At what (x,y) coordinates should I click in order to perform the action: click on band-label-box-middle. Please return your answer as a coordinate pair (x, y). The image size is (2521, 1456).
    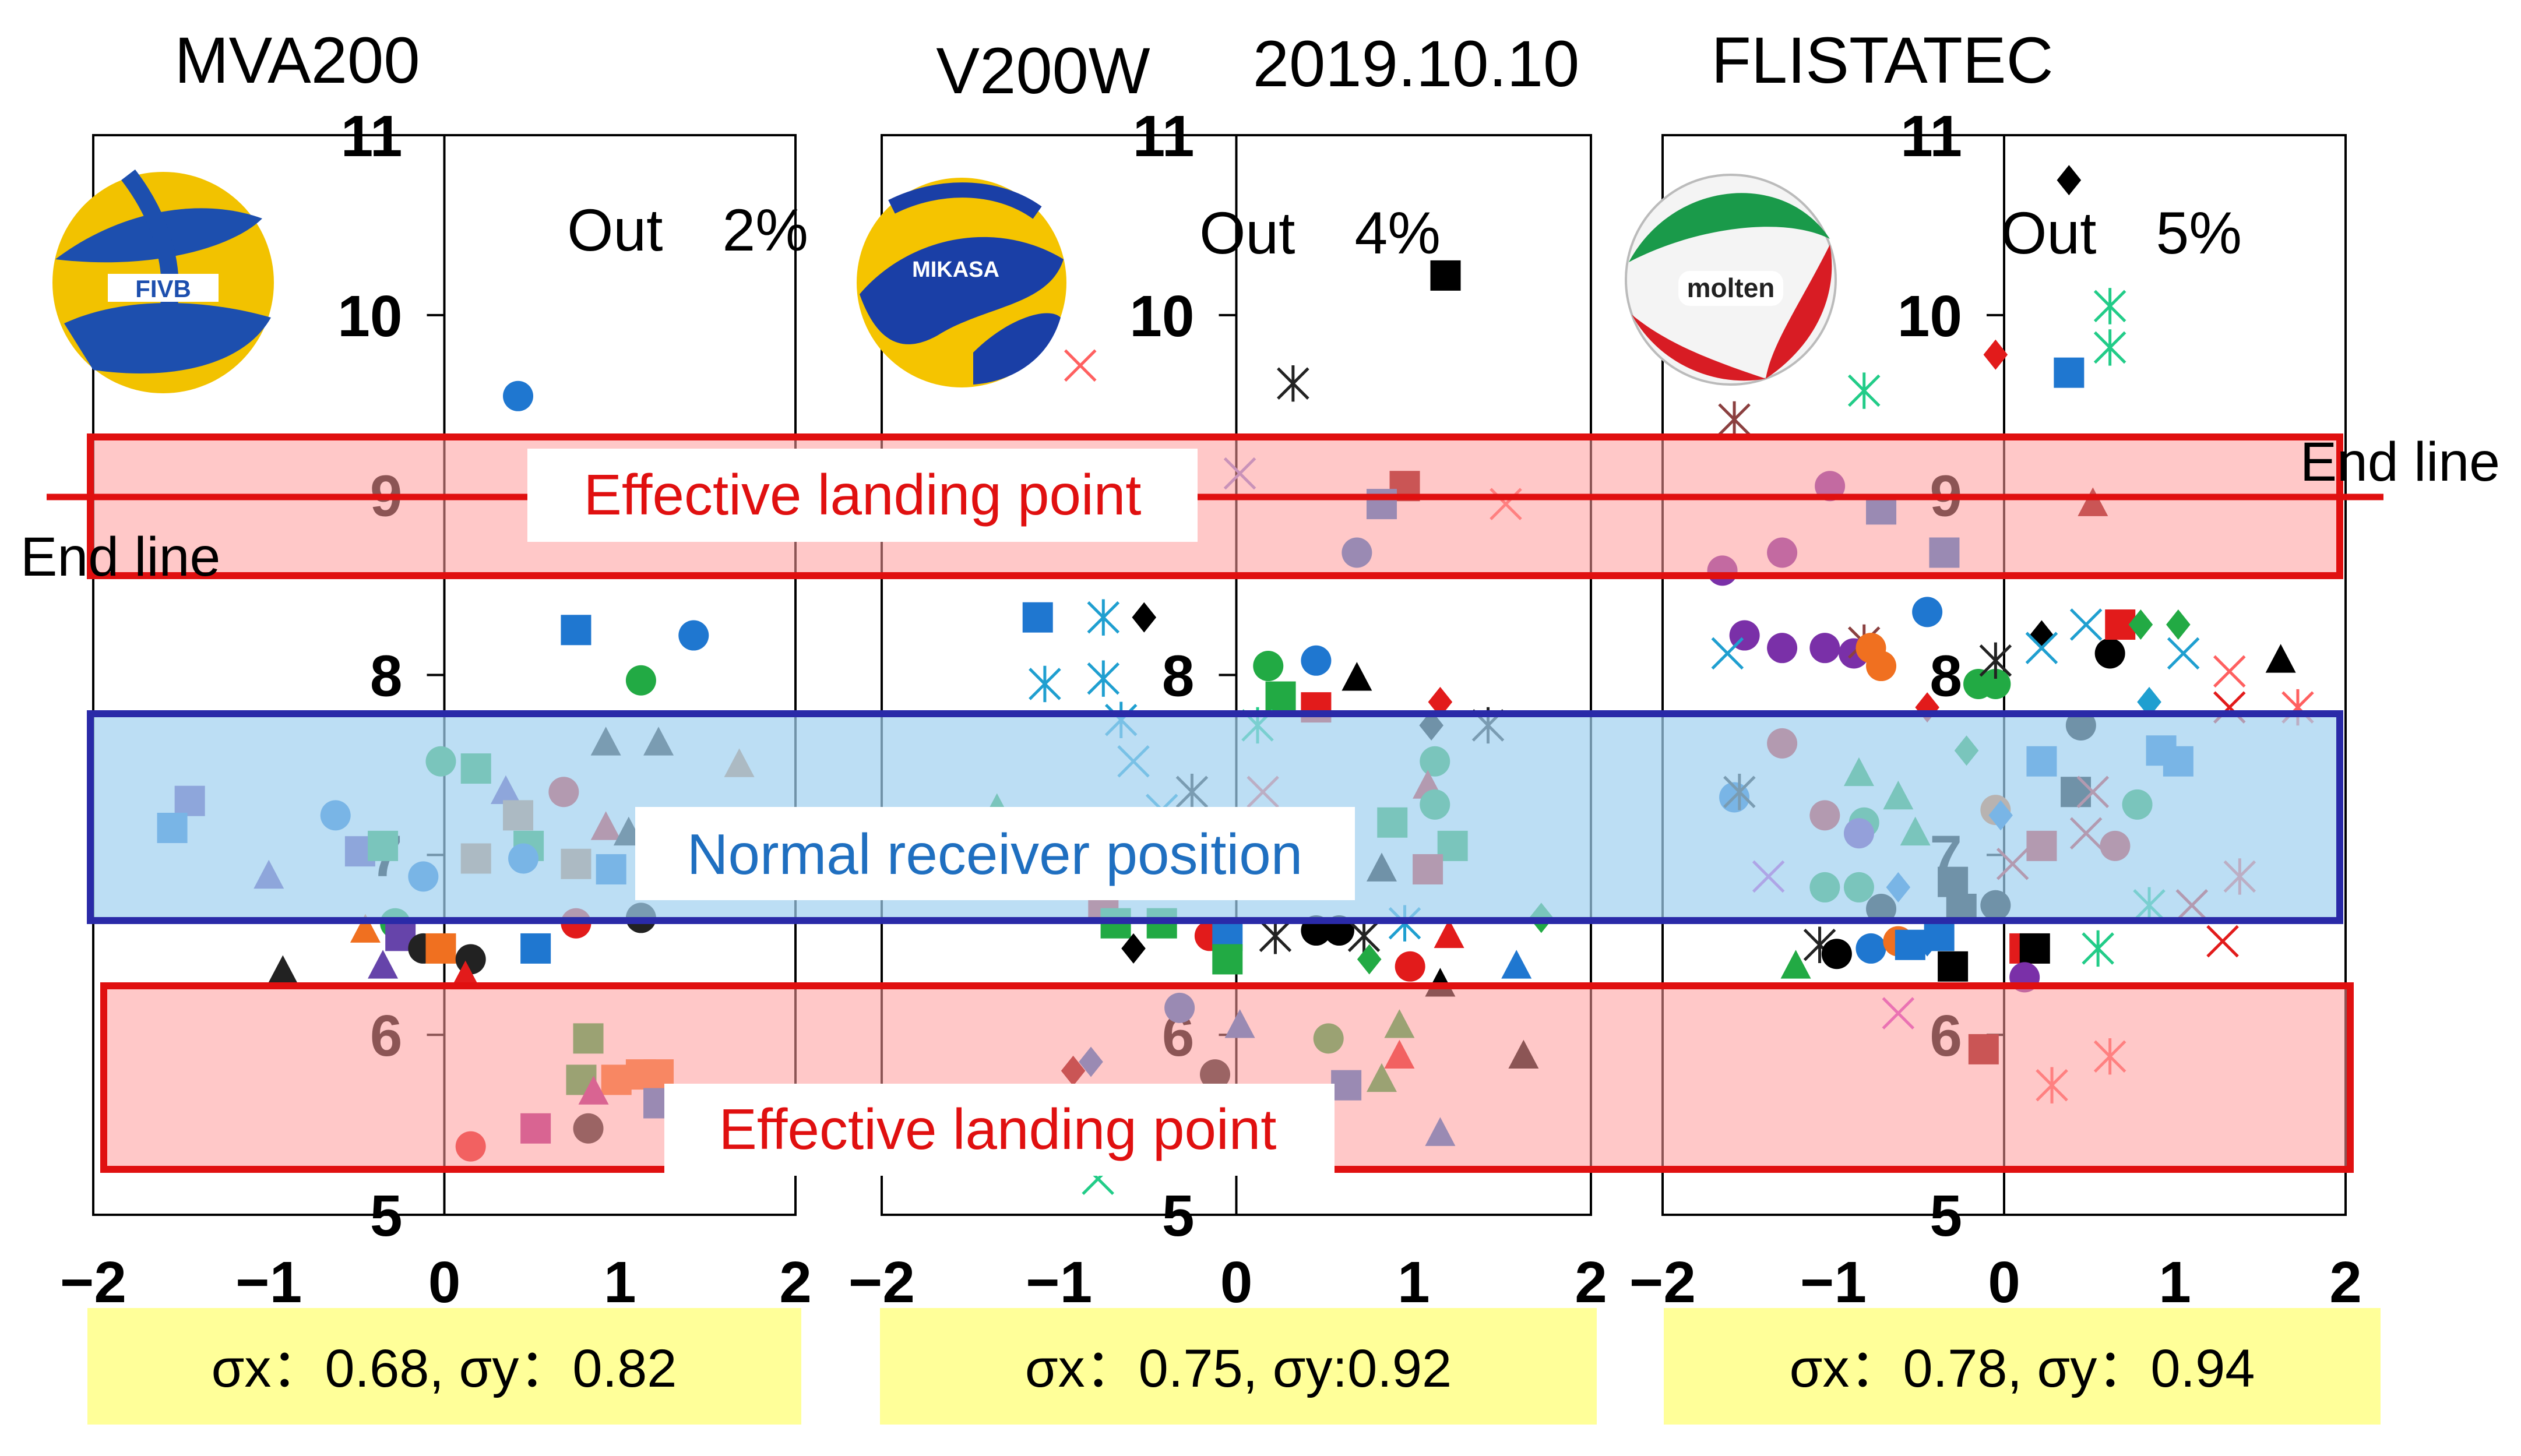
    Looking at the image, I should click on (995, 853).